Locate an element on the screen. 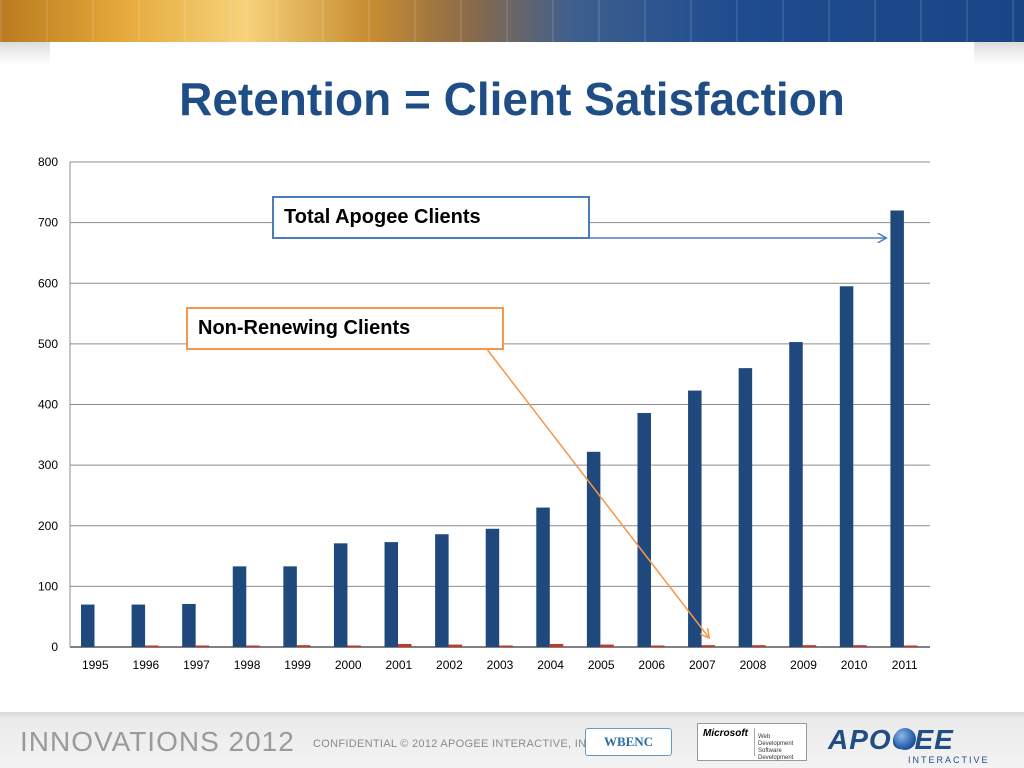 The width and height of the screenshot is (1024, 768). apogee-logo: APOGEE INTERACTIVE is located at coordinates (913, 745).